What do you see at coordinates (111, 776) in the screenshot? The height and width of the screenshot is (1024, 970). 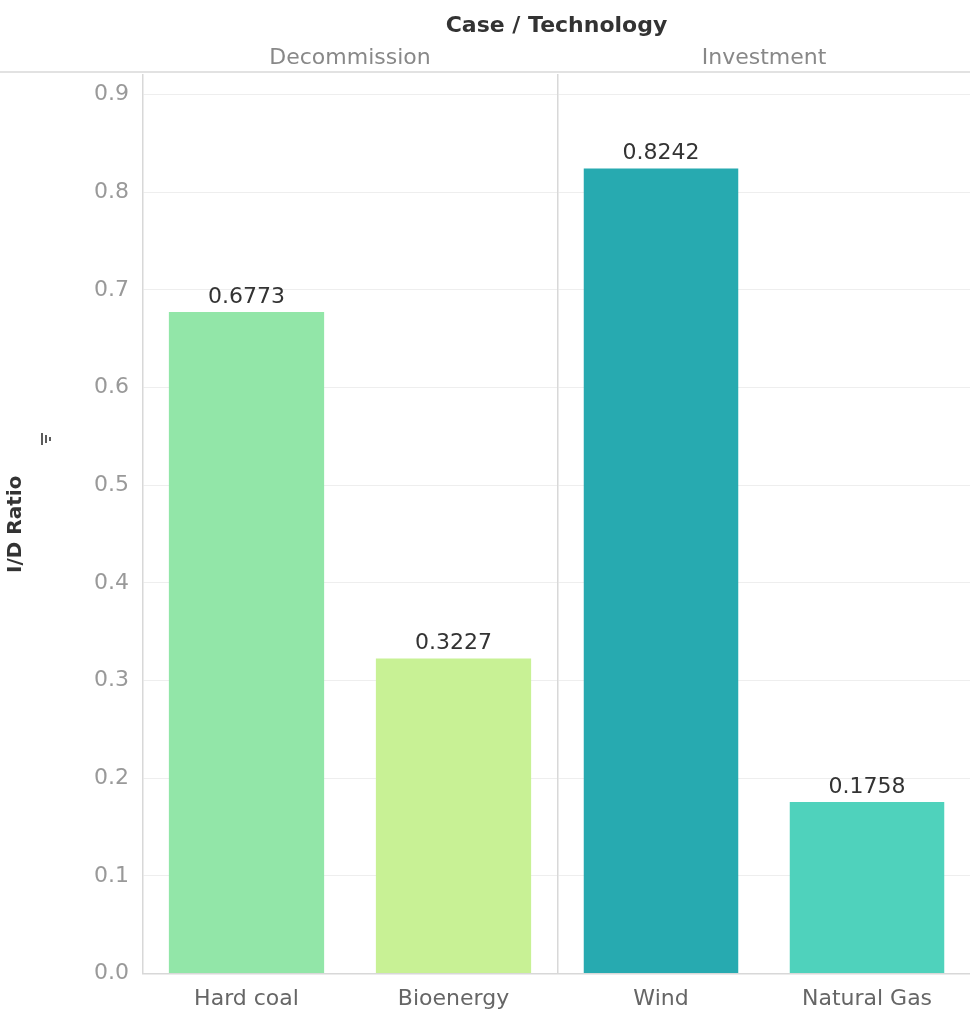 I see `y-tick-label: 0.2` at bounding box center [111, 776].